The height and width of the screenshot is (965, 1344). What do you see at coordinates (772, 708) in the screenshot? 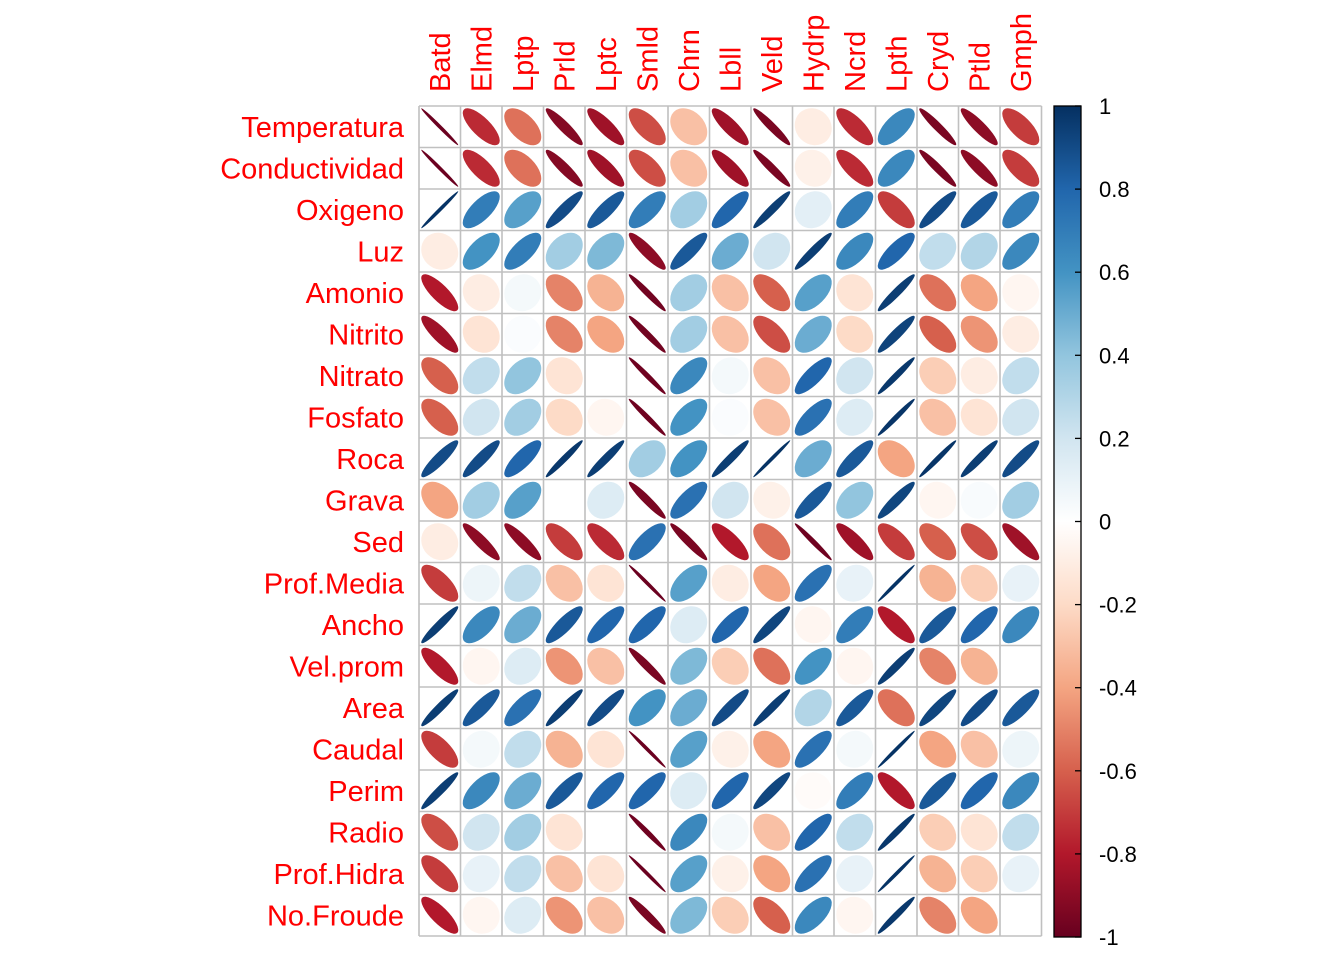
I see `correlation-ellipse-Area-Veld` at bounding box center [772, 708].